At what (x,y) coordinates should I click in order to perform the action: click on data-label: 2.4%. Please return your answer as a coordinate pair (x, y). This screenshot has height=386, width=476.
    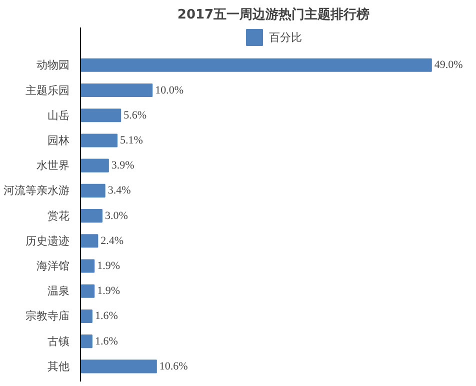
    Looking at the image, I should click on (112, 240).